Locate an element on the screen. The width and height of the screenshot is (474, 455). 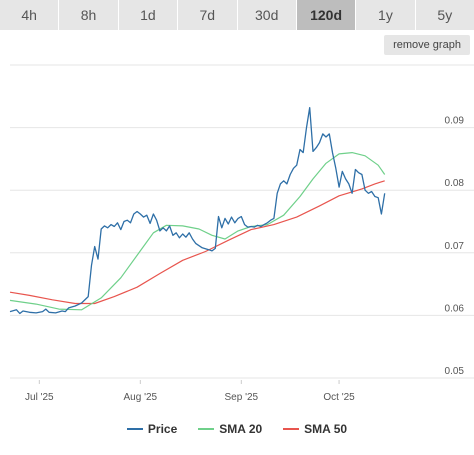
y-tick-label: 0.07 is located at coordinates (455, 246).